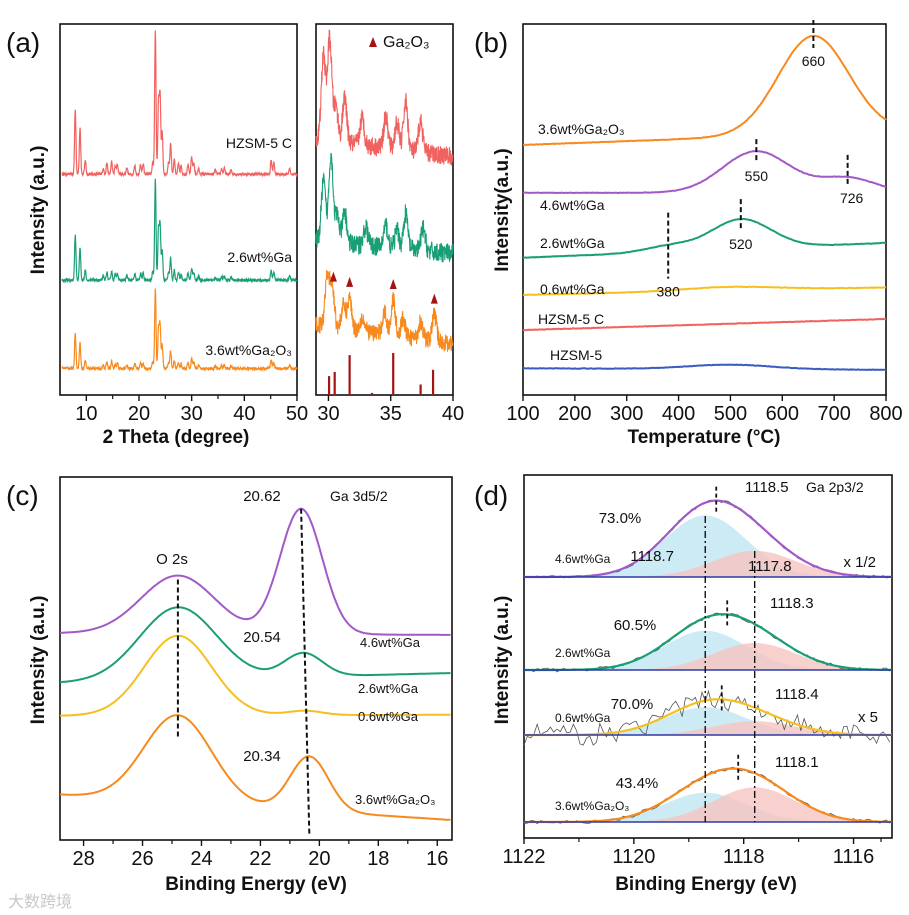 This screenshot has width=909, height=915. Describe the element at coordinates (704, 437) in the screenshot. I see `panel-b-xlabel: Temperature (°C)` at that location.